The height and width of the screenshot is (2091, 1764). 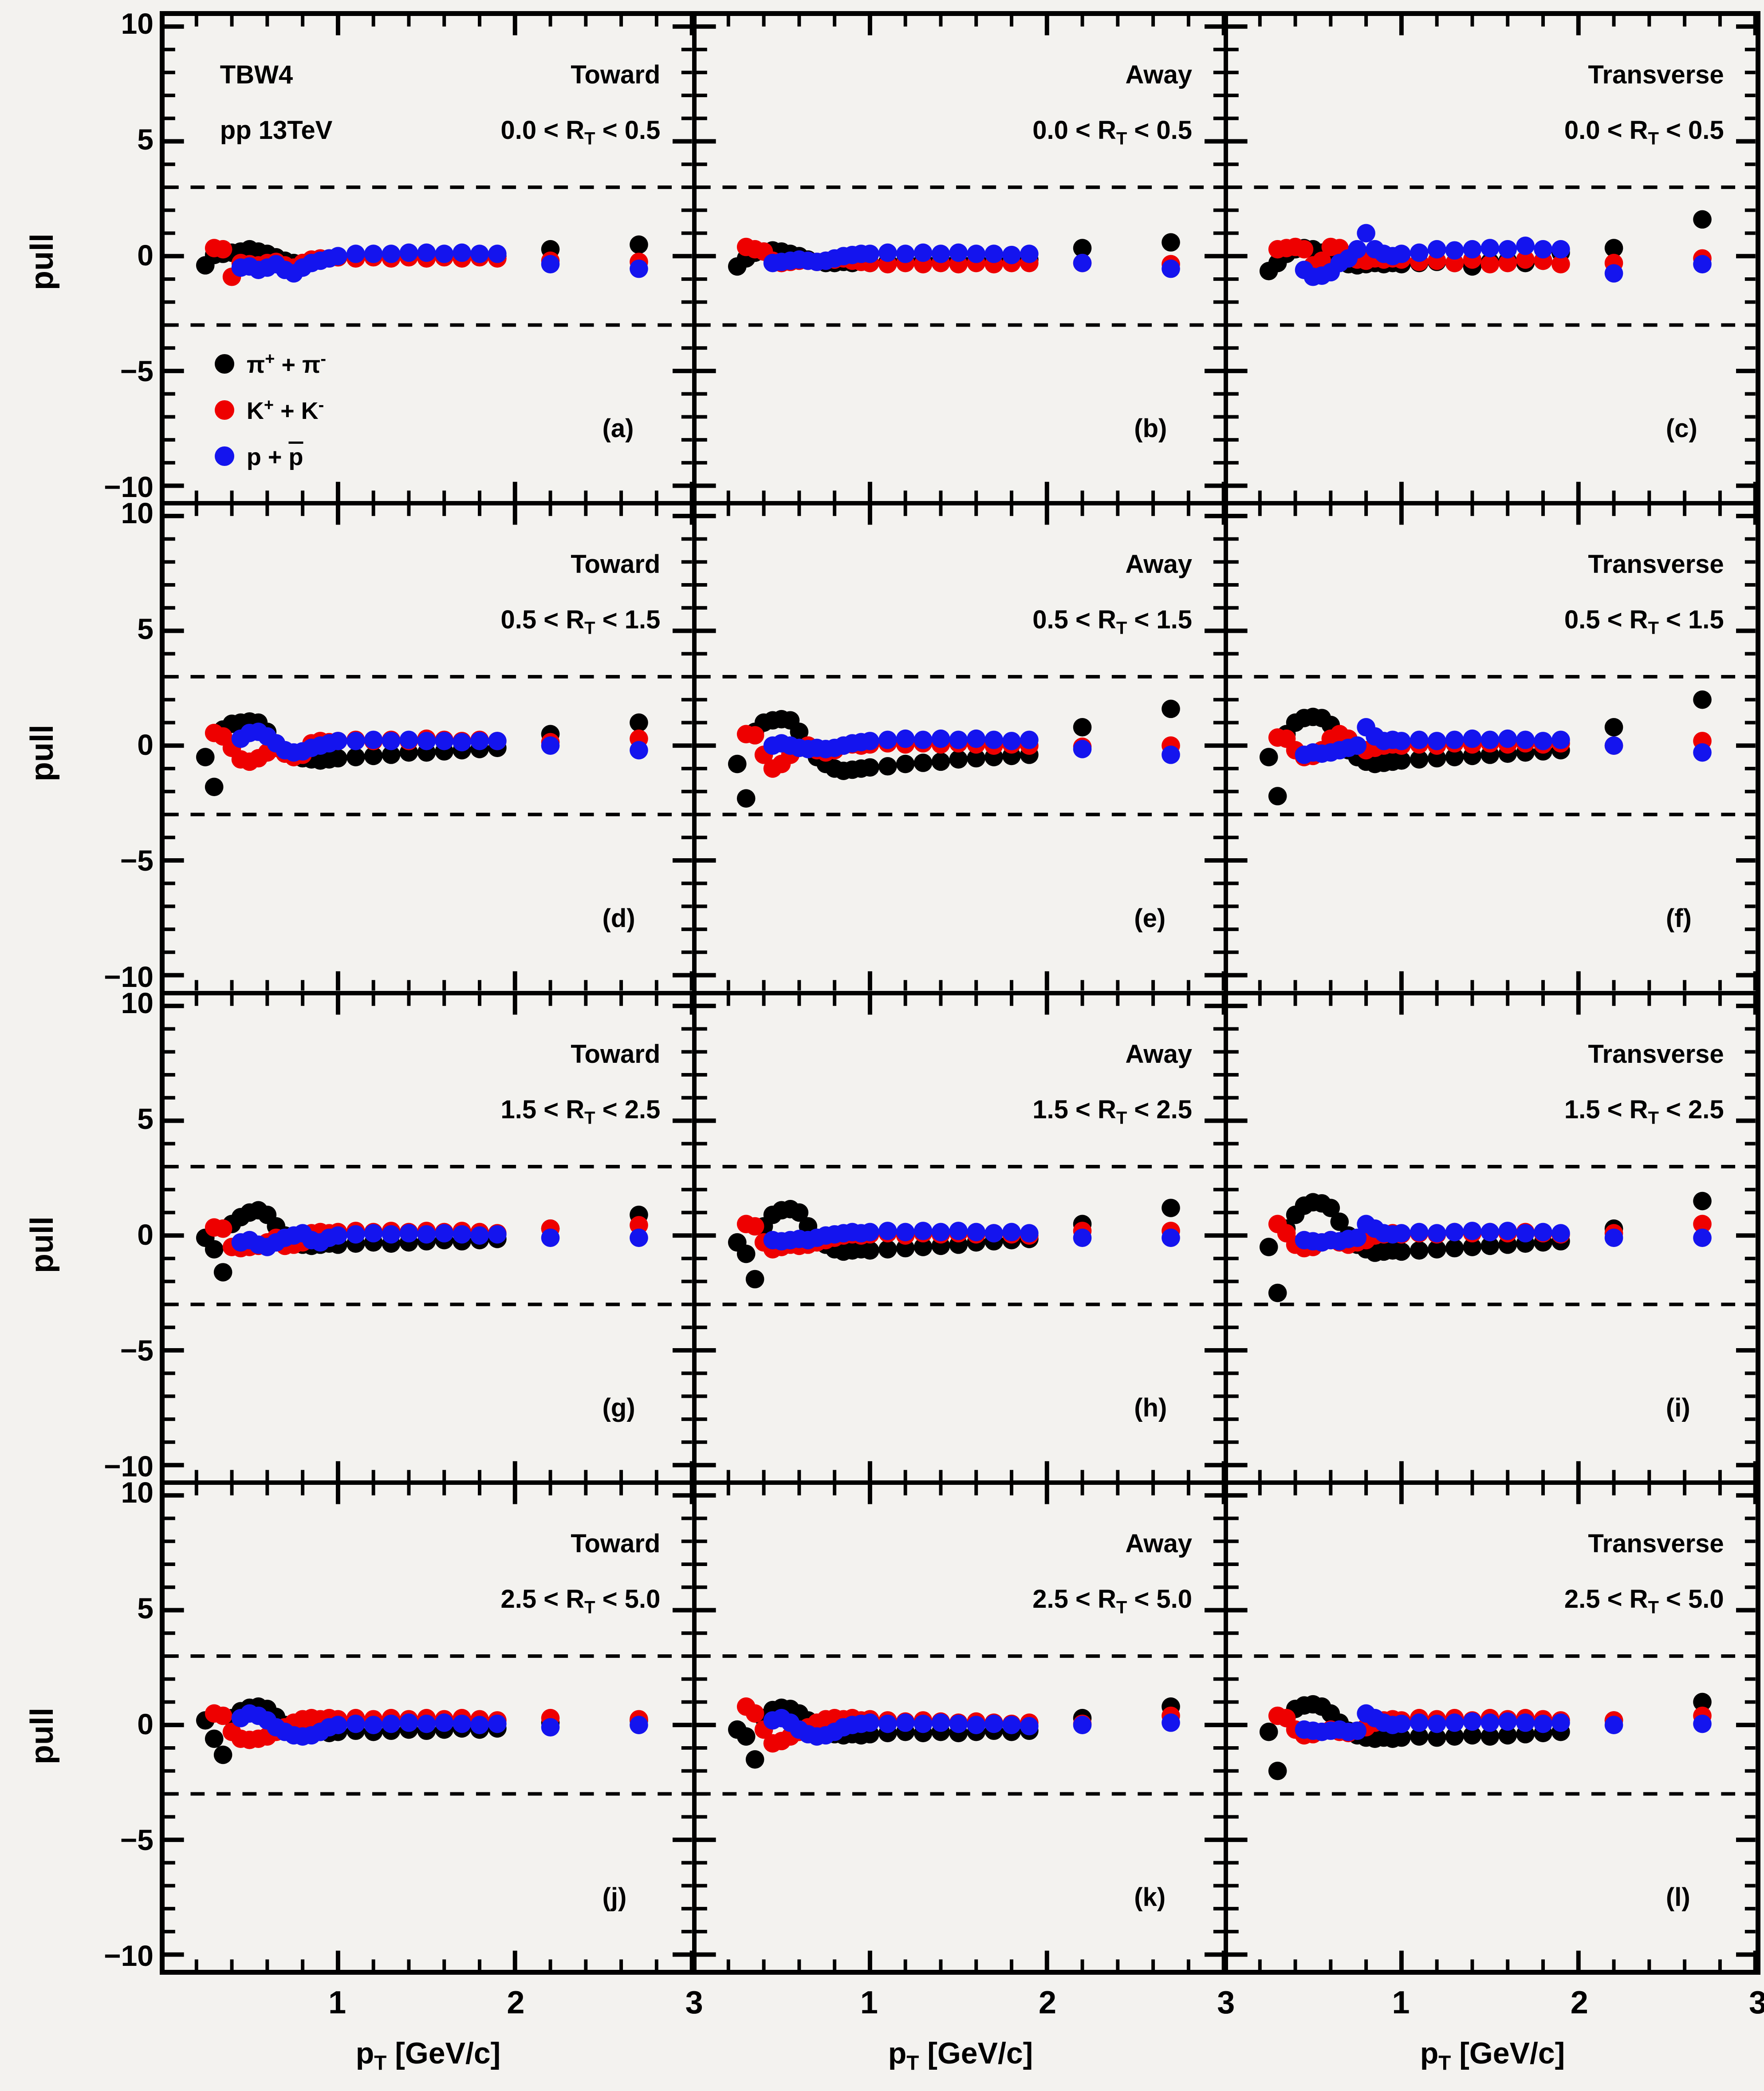 I want to click on legend-item-protons: p + p, so click(x=270, y=456).